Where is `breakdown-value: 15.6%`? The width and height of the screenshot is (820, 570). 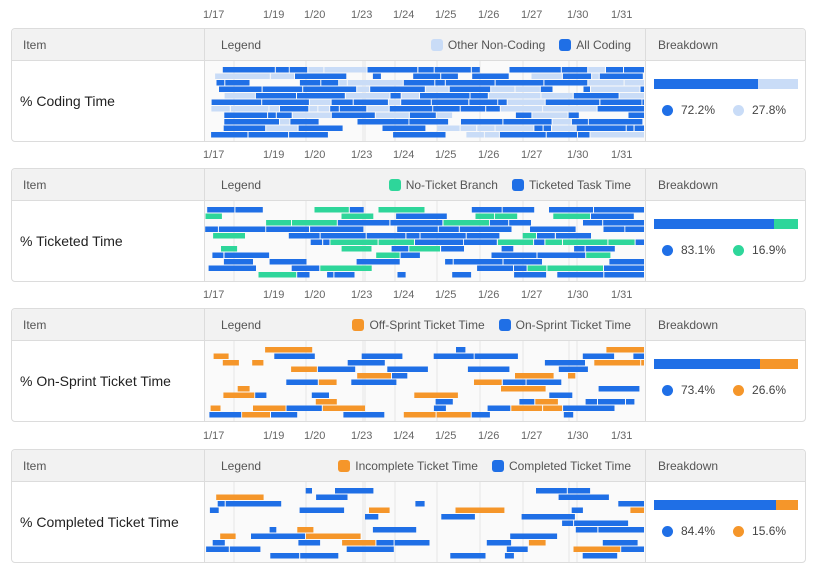 breakdown-value: 15.6% is located at coordinates (769, 531).